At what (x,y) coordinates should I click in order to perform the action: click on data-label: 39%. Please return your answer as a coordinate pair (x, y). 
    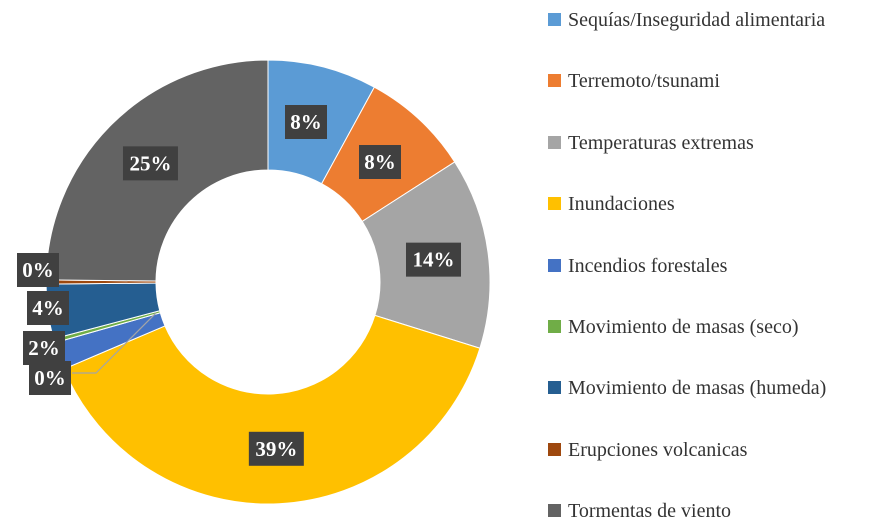
    Looking at the image, I should click on (276, 449).